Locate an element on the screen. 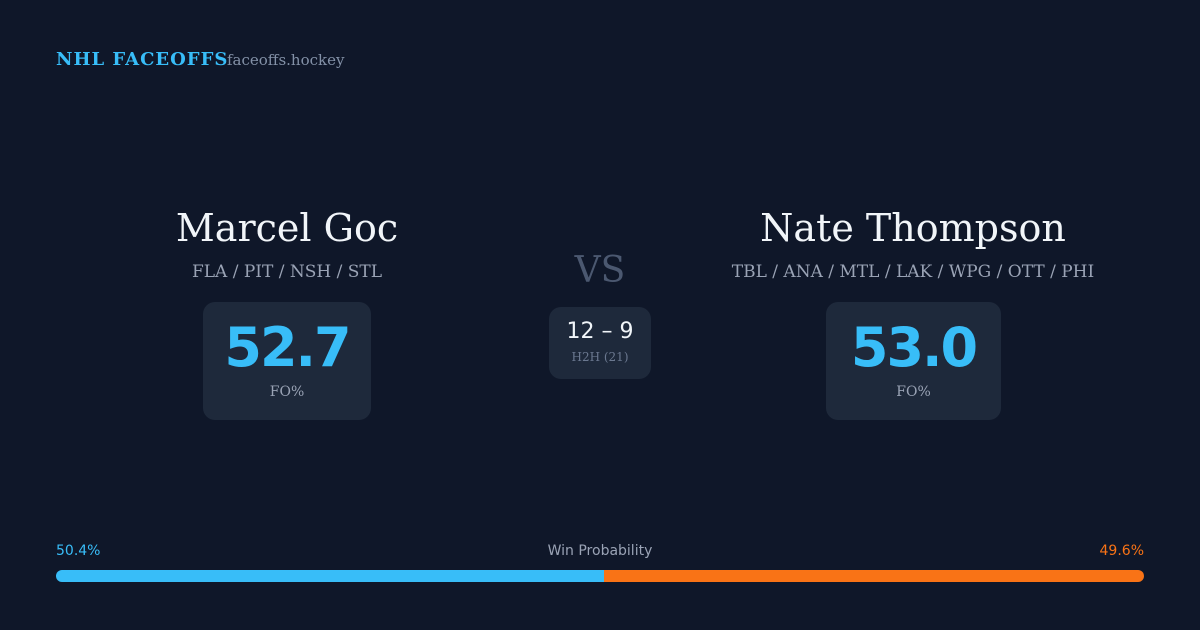 Image resolution: width=1200 pixels, height=630 pixels. player-name: Nate Thompson is located at coordinates (913, 228).